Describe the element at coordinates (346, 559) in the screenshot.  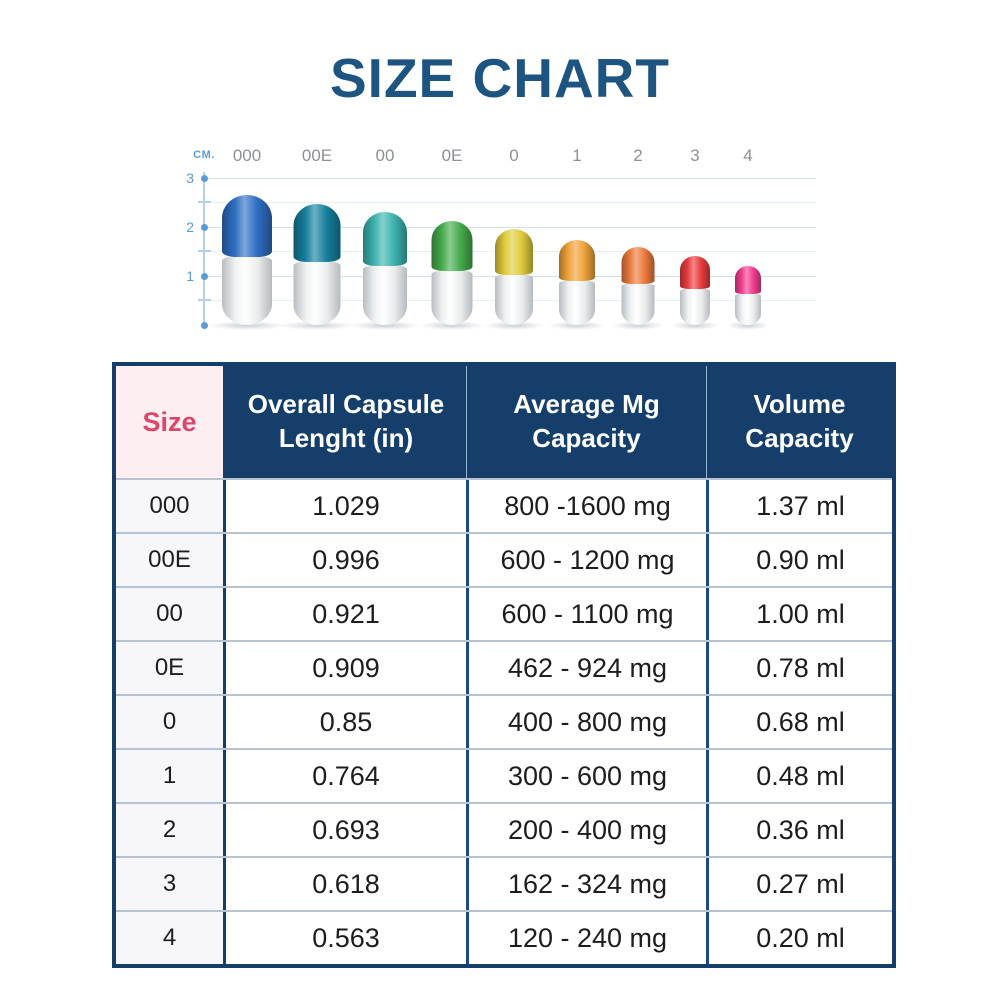
I see `cell-length: 0.996` at that location.